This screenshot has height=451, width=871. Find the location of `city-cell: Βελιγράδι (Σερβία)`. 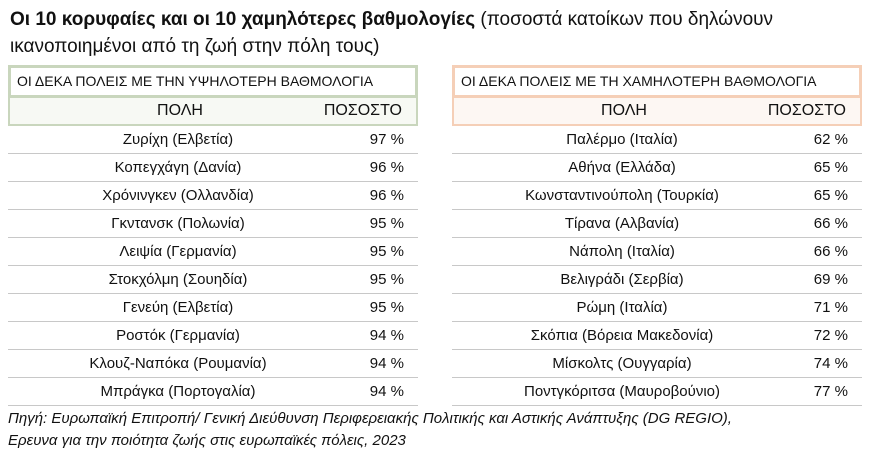

city-cell: Βελιγράδι (Σερβία) is located at coordinates (622, 279).